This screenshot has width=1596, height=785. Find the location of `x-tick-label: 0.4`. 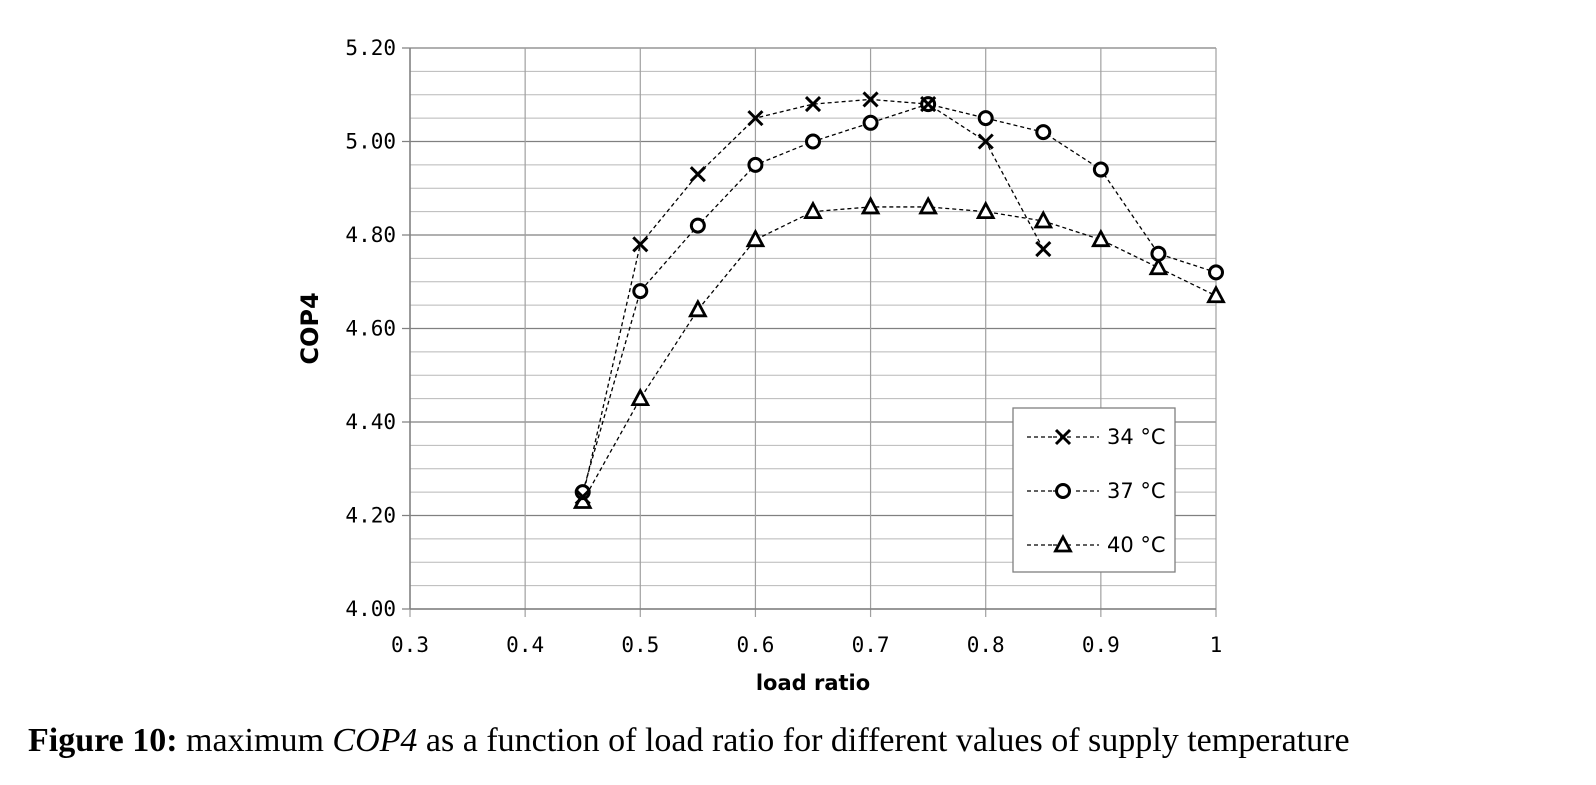

x-tick-label: 0.4 is located at coordinates (525, 645).